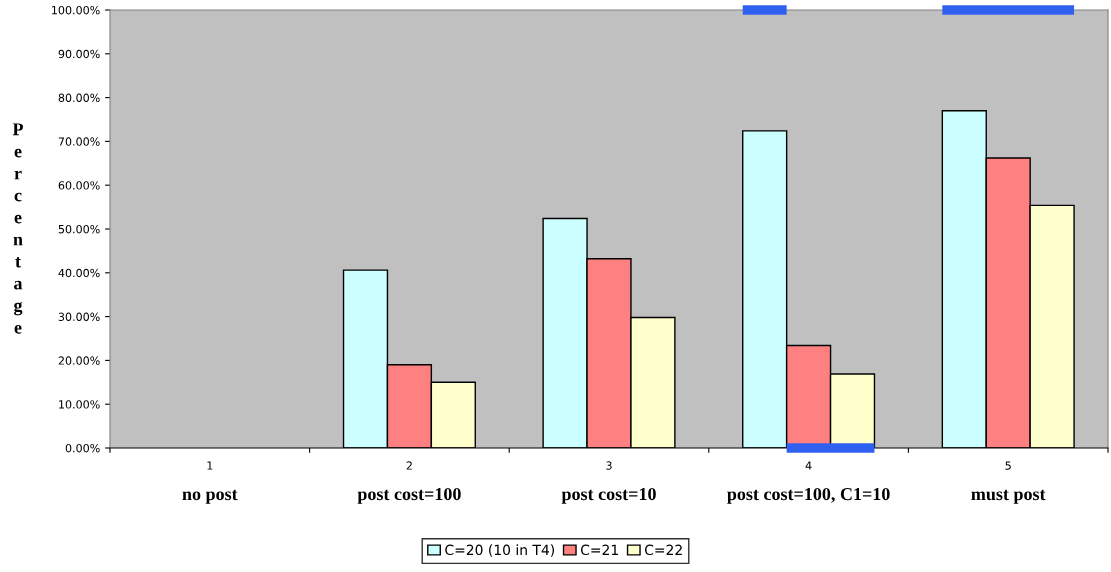 Image resolution: width=1111 pixels, height=572 pixels. I want to click on y-tick-label: 100.00%, so click(76, 10).